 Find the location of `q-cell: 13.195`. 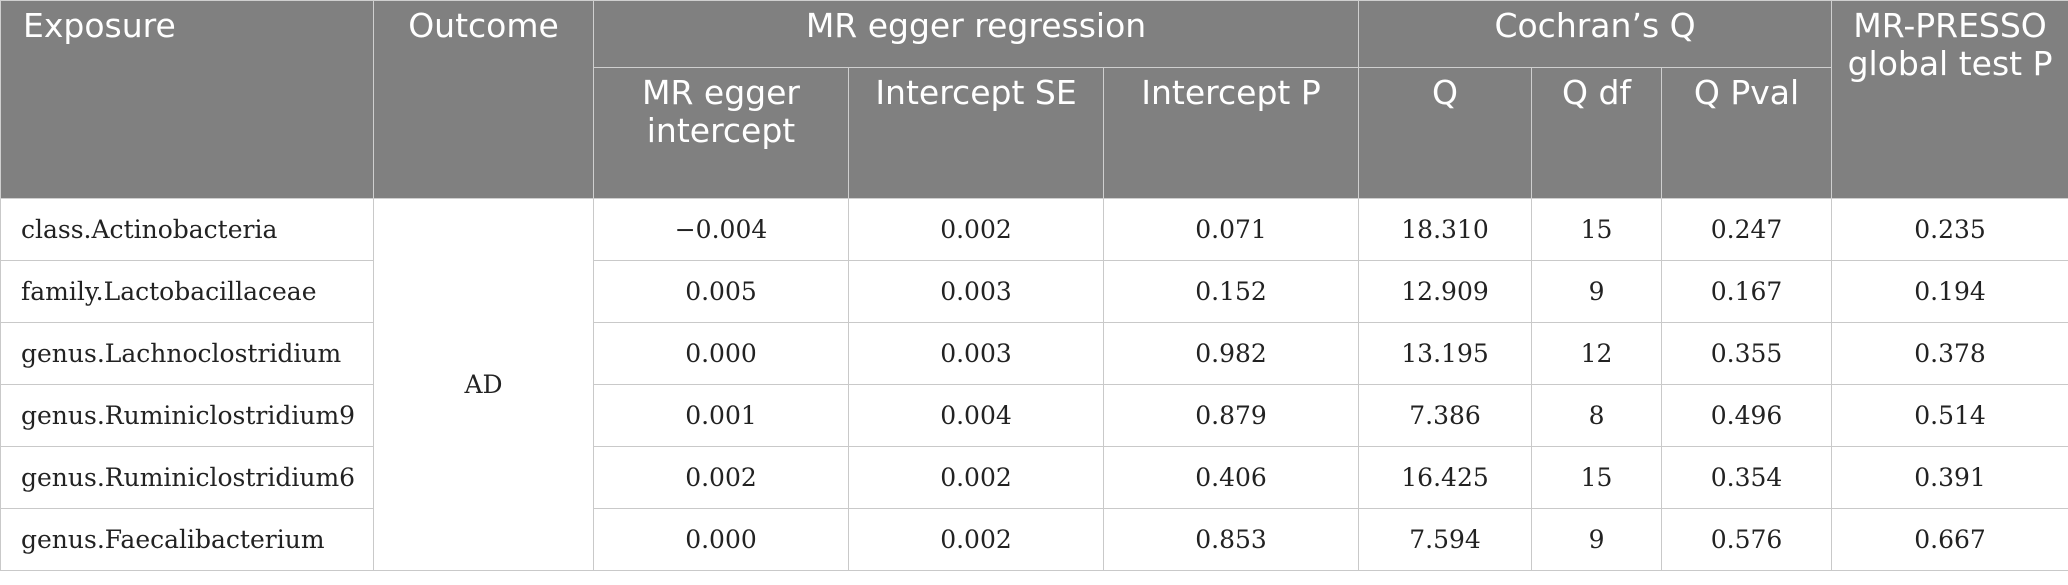

q-cell: 13.195 is located at coordinates (1445, 353).